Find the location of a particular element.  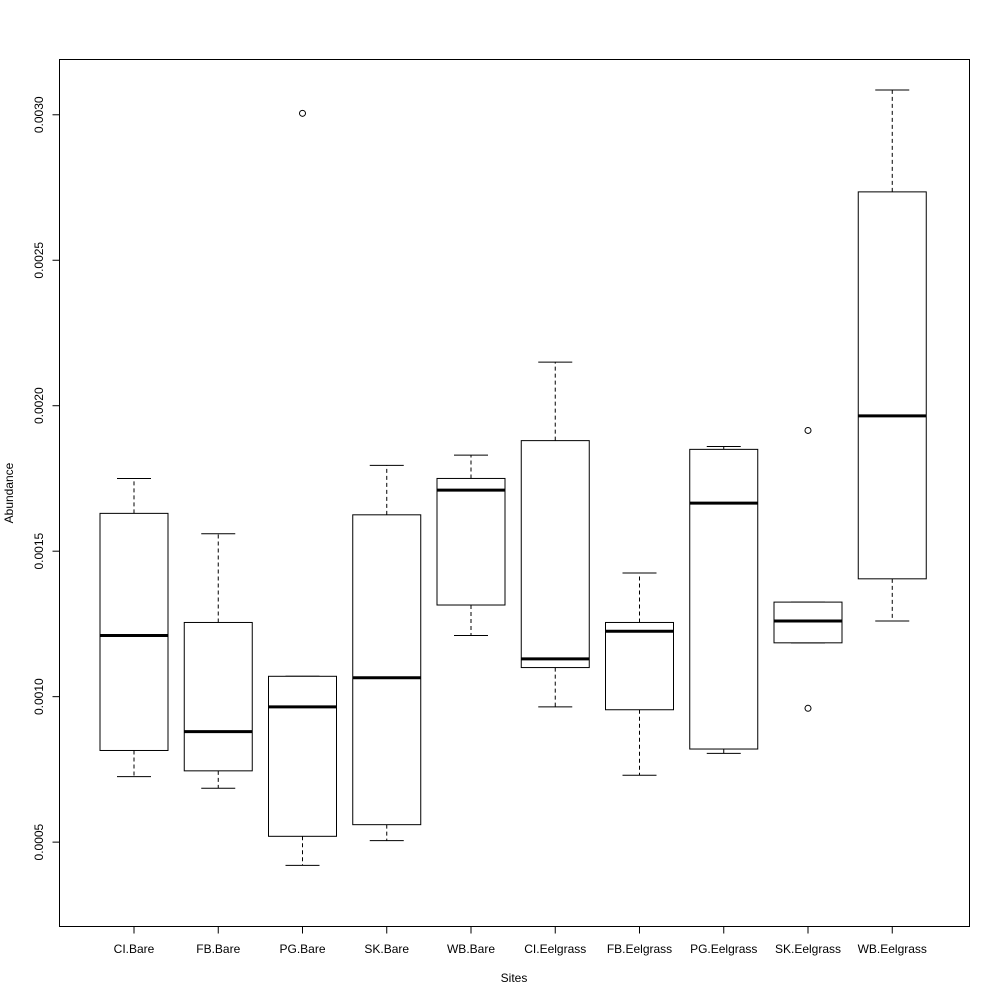

box-SK.Eelgrass is located at coordinates (808, 569).